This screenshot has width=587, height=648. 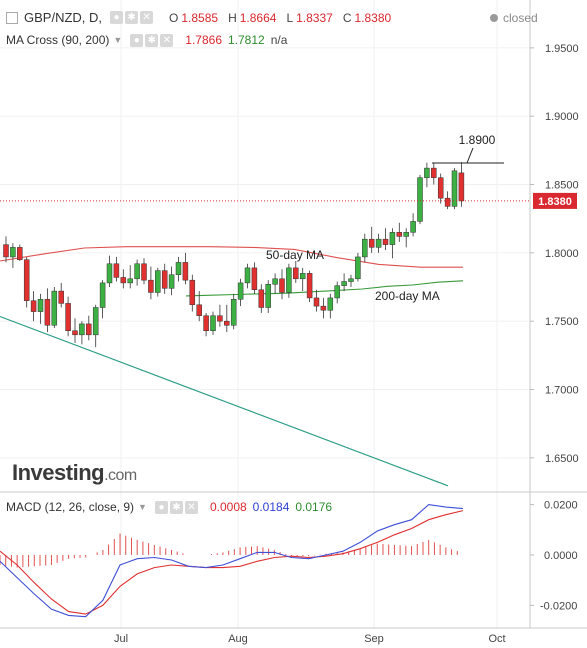 What do you see at coordinates (246, 40) in the screenshot?
I see `ma-slow-value: 1.7812` at bounding box center [246, 40].